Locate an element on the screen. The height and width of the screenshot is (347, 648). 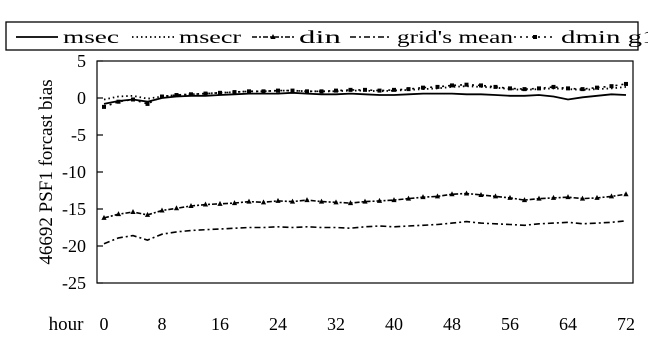
y-tick-label: -25 is located at coordinates (74, 283).